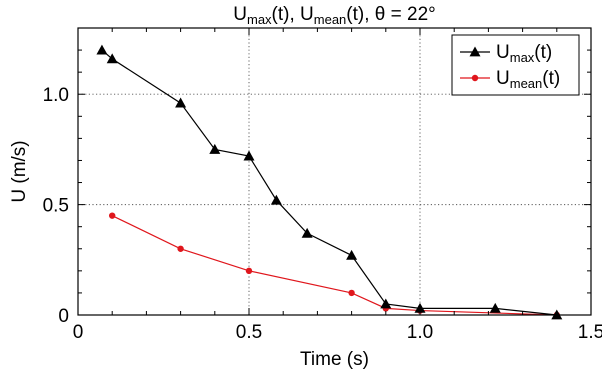 This screenshot has height=376, width=602. I want to click on y-axis-title: U (m/s), so click(19, 171).